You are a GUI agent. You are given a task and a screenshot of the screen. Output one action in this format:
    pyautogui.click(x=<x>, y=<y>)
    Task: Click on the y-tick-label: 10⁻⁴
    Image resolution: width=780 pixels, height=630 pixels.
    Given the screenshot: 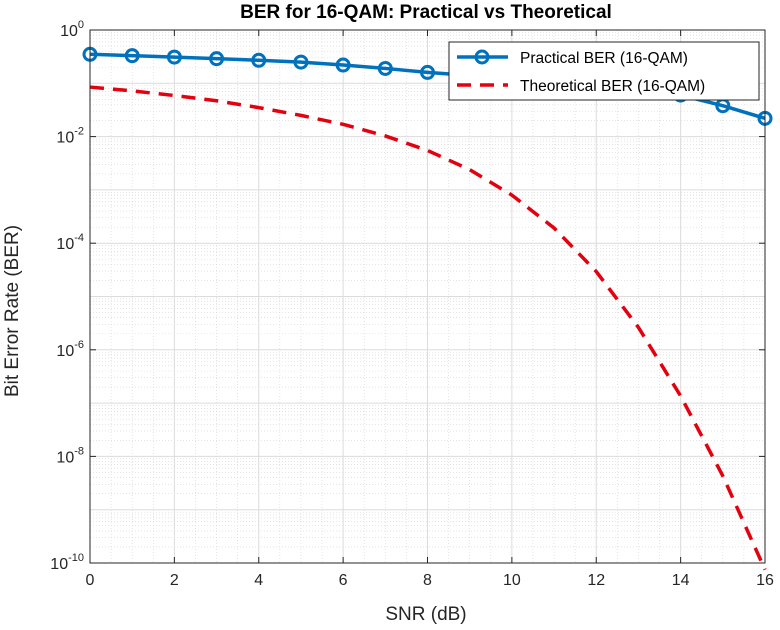 What is the action you would take?
    pyautogui.click(x=70, y=242)
    